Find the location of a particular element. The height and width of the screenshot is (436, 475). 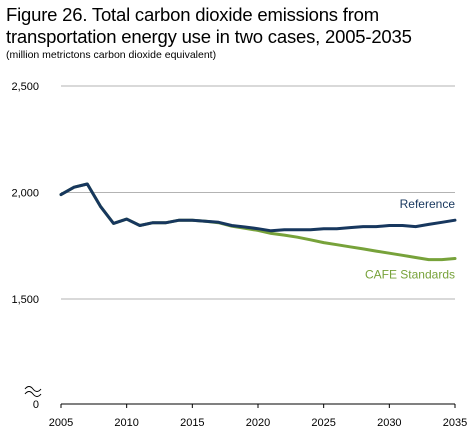

x-tick-label: 2025 is located at coordinates (323, 423).